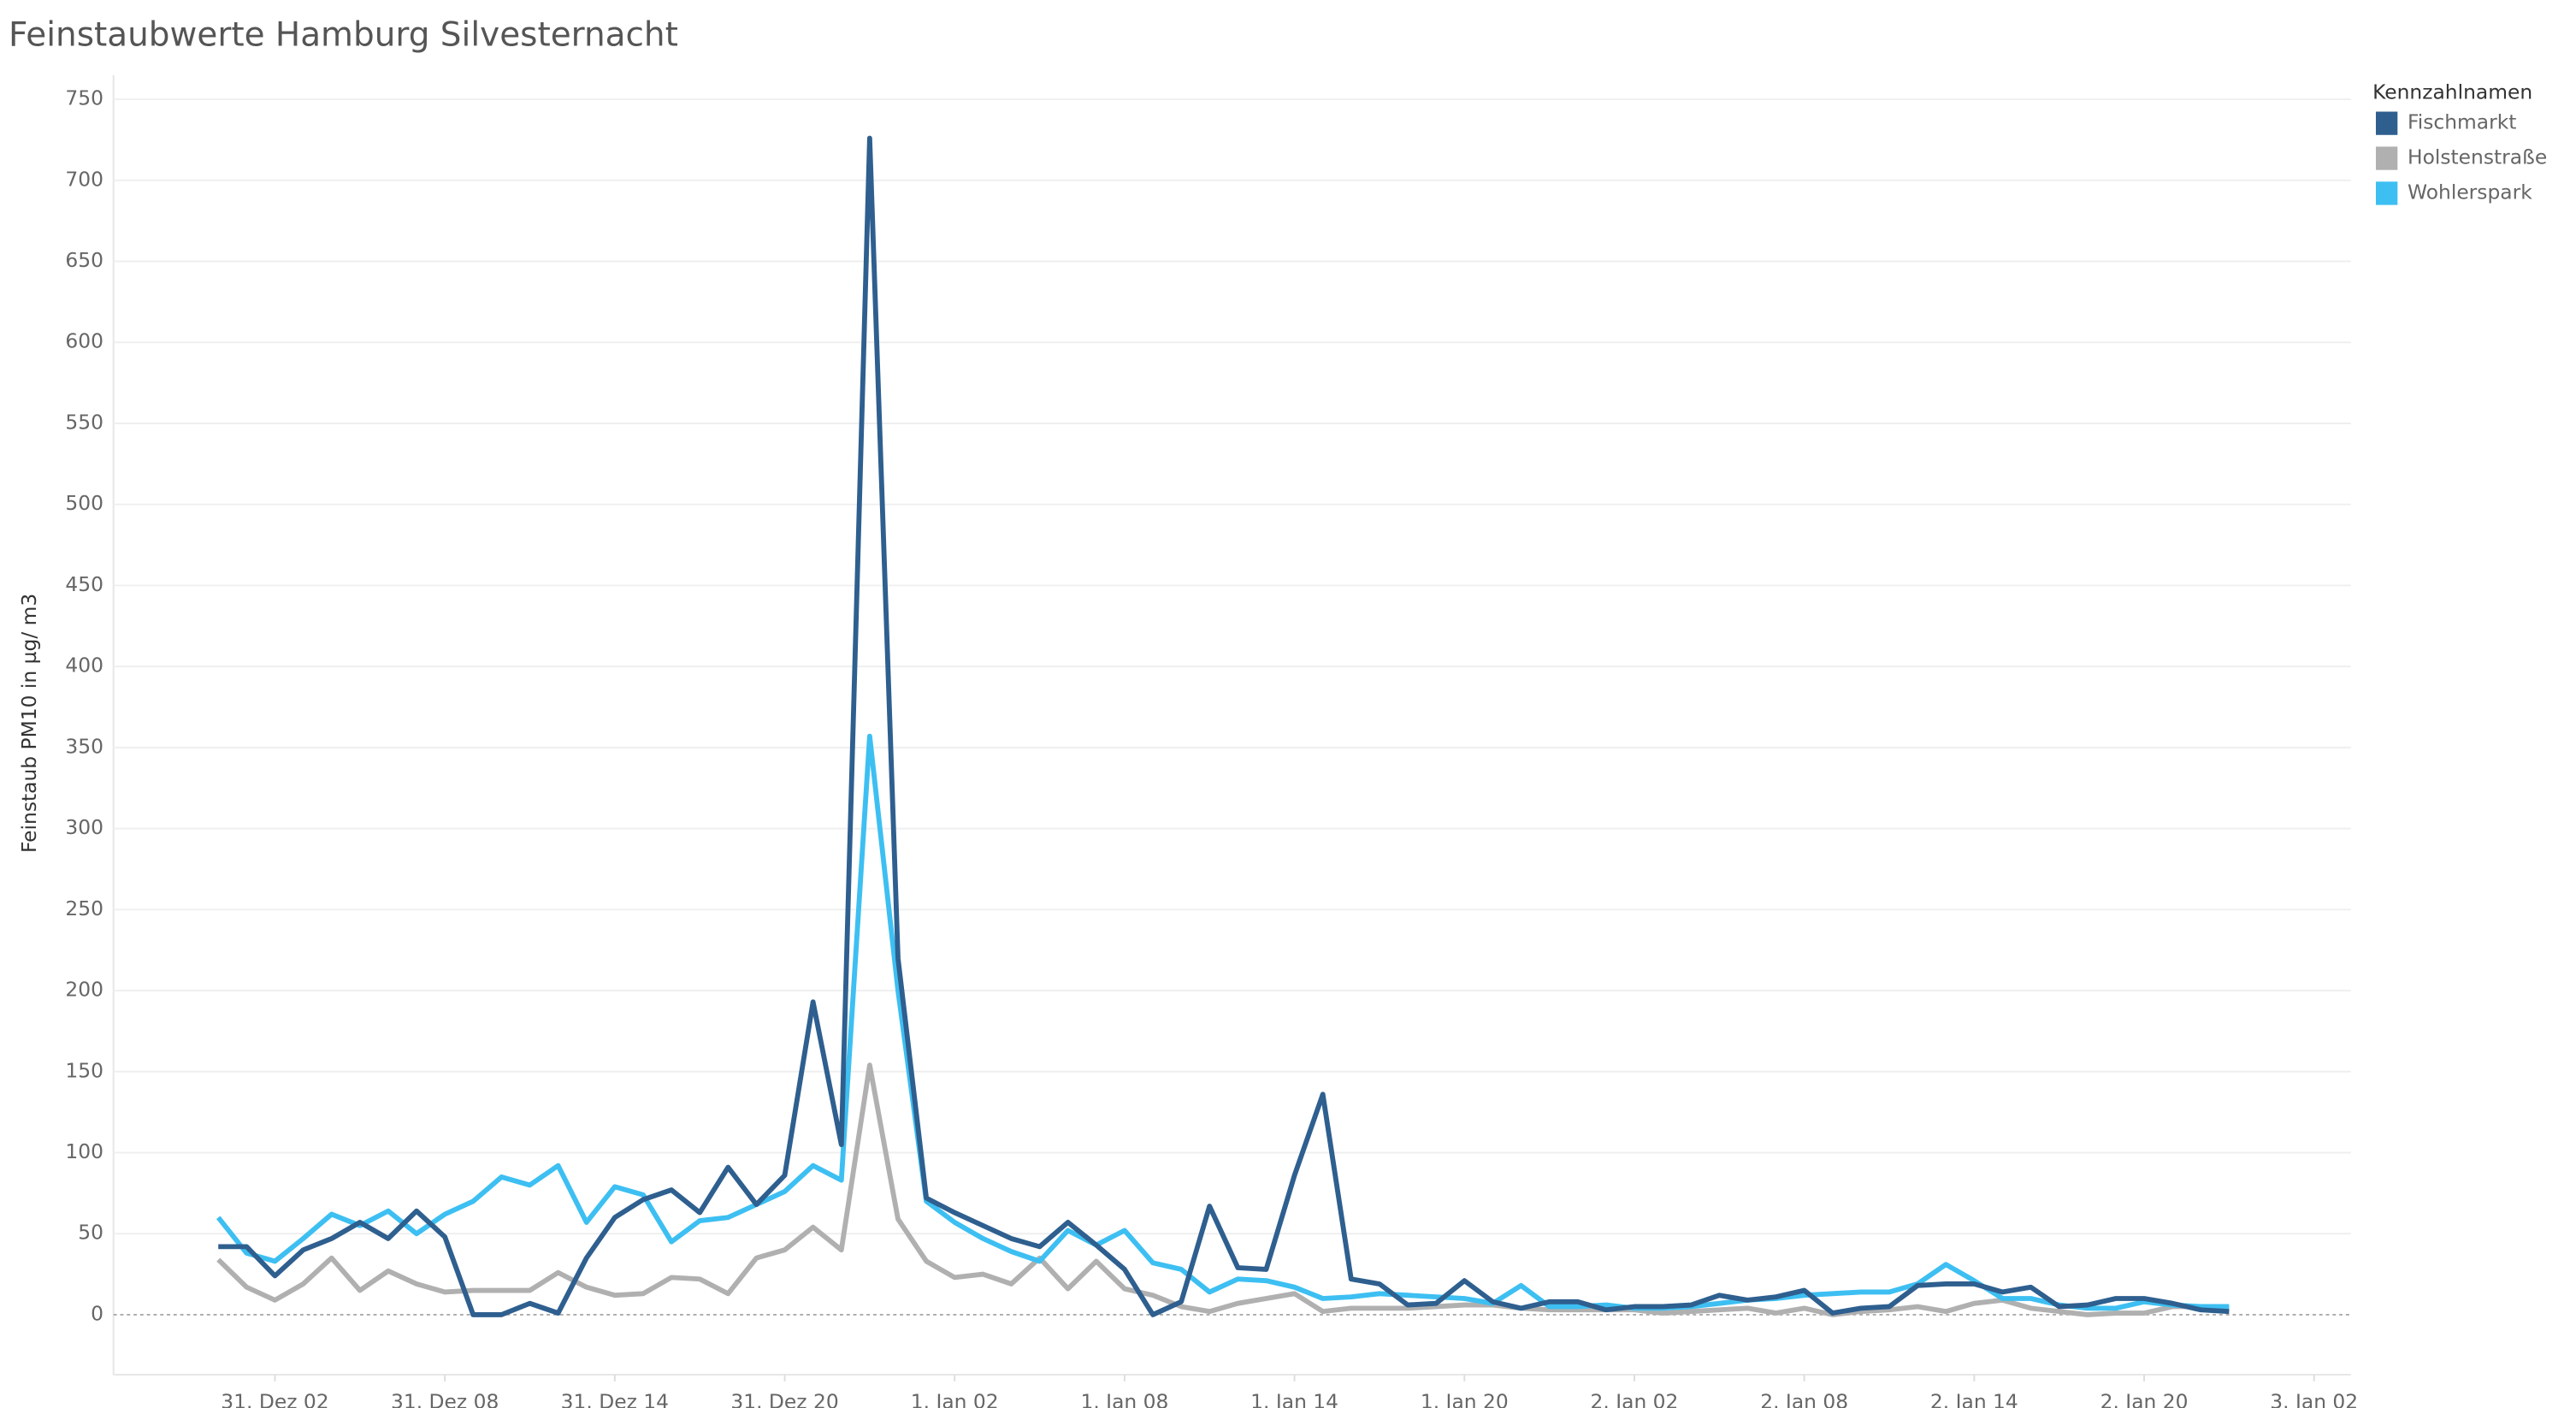 This screenshot has width=2576, height=1408. What do you see at coordinates (84, 665) in the screenshot?
I see `y-tick-label: 400` at bounding box center [84, 665].